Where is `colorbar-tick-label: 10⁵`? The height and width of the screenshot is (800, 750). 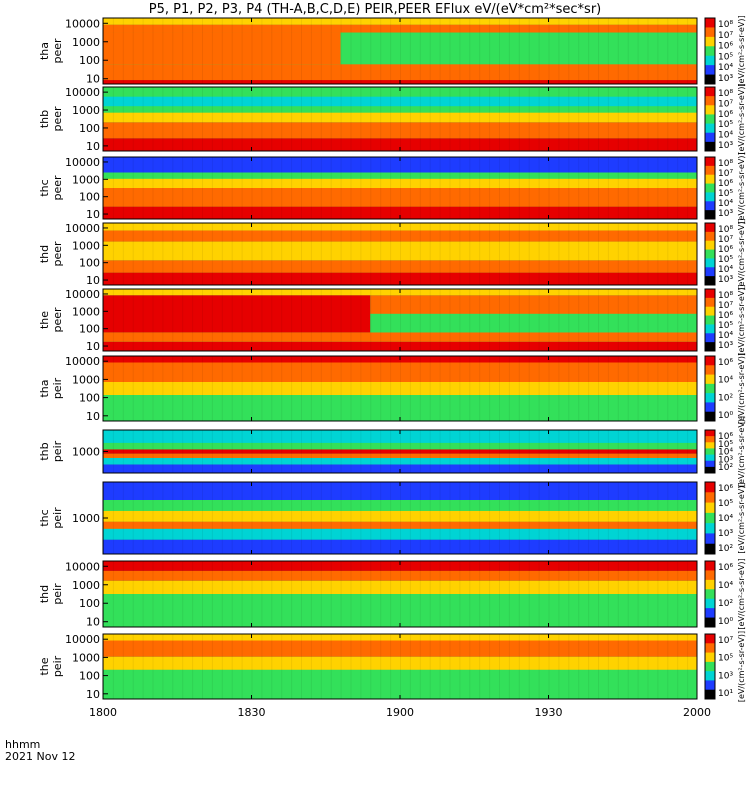
colorbar-tick-label: 10⁵ is located at coordinates (725, 445).